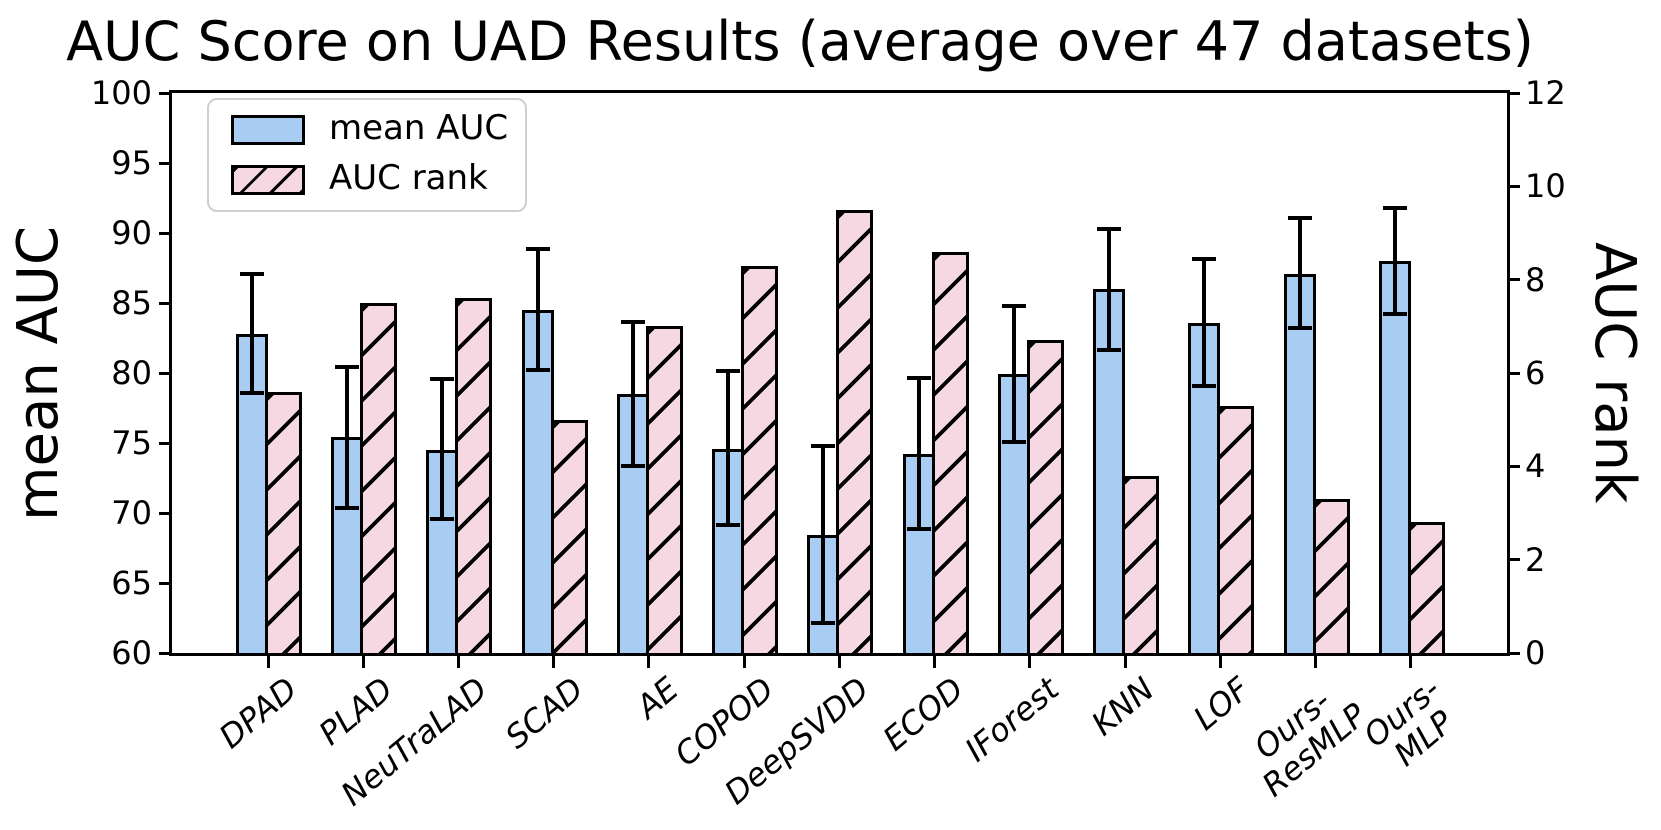  What do you see at coordinates (664, 489) in the screenshot?
I see `bar-auc-rank-ae` at bounding box center [664, 489].